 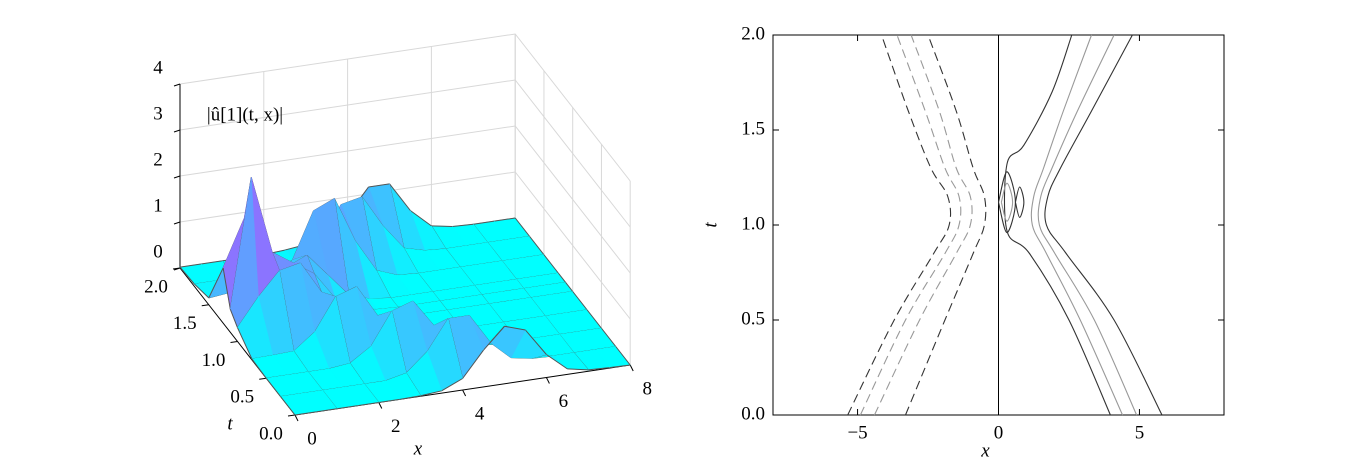 I want to click on x-tick-label: 6, so click(x=564, y=401).